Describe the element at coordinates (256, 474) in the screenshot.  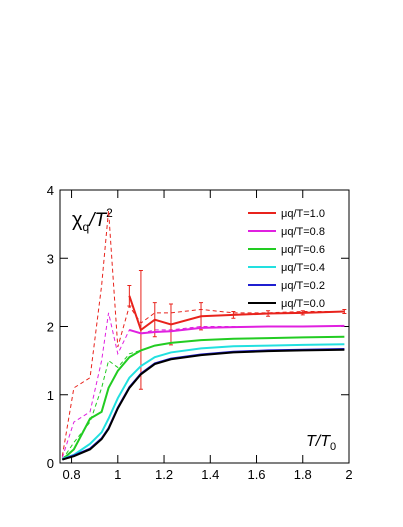
I see `x-tick-label: 1.6` at that location.